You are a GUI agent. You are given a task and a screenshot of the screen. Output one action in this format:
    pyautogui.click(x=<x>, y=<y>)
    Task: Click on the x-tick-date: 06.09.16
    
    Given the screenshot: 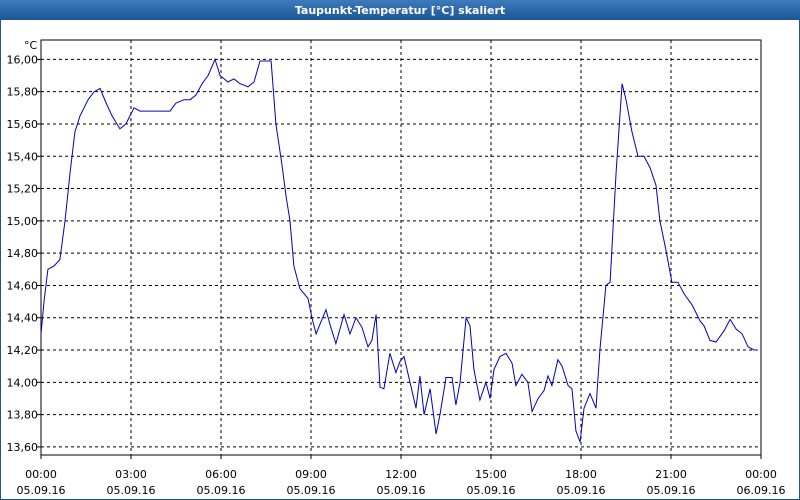 What is the action you would take?
    pyautogui.click(x=761, y=490)
    